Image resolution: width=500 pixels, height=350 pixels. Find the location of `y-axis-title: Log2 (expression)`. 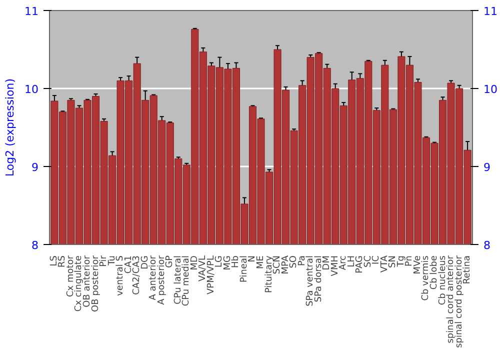

y-axis-title: Log2 (expression) is located at coordinates (10, 127).